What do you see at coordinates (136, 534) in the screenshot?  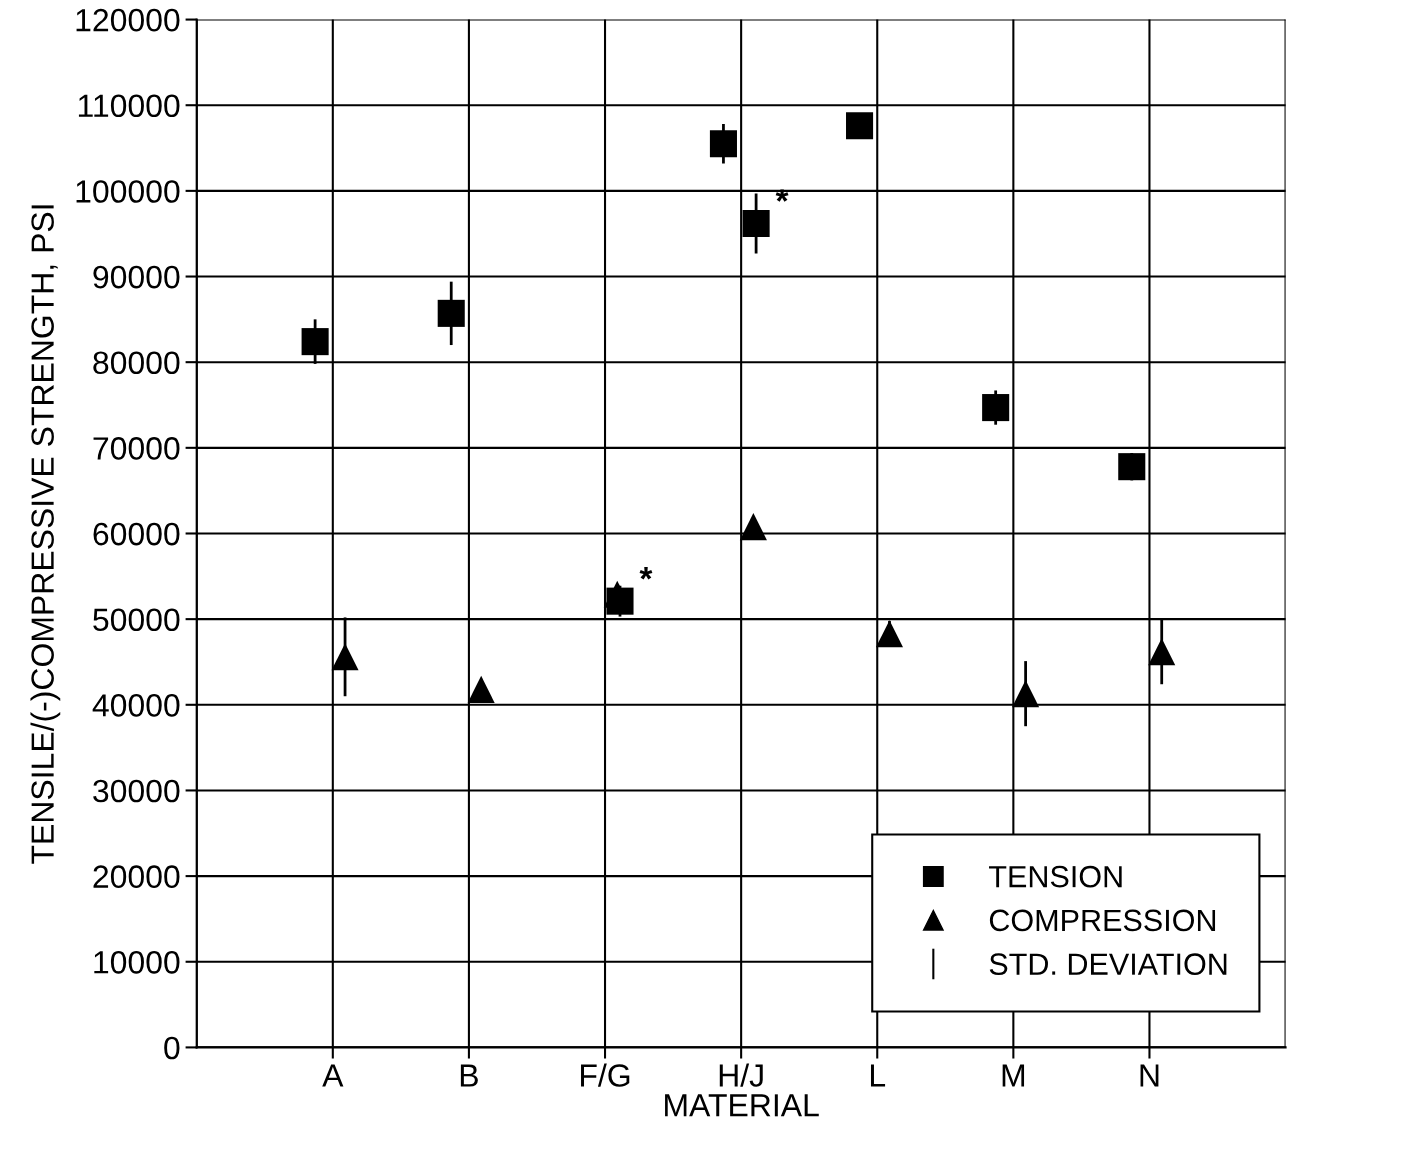 I see `y-tick-label: 60000` at bounding box center [136, 534].